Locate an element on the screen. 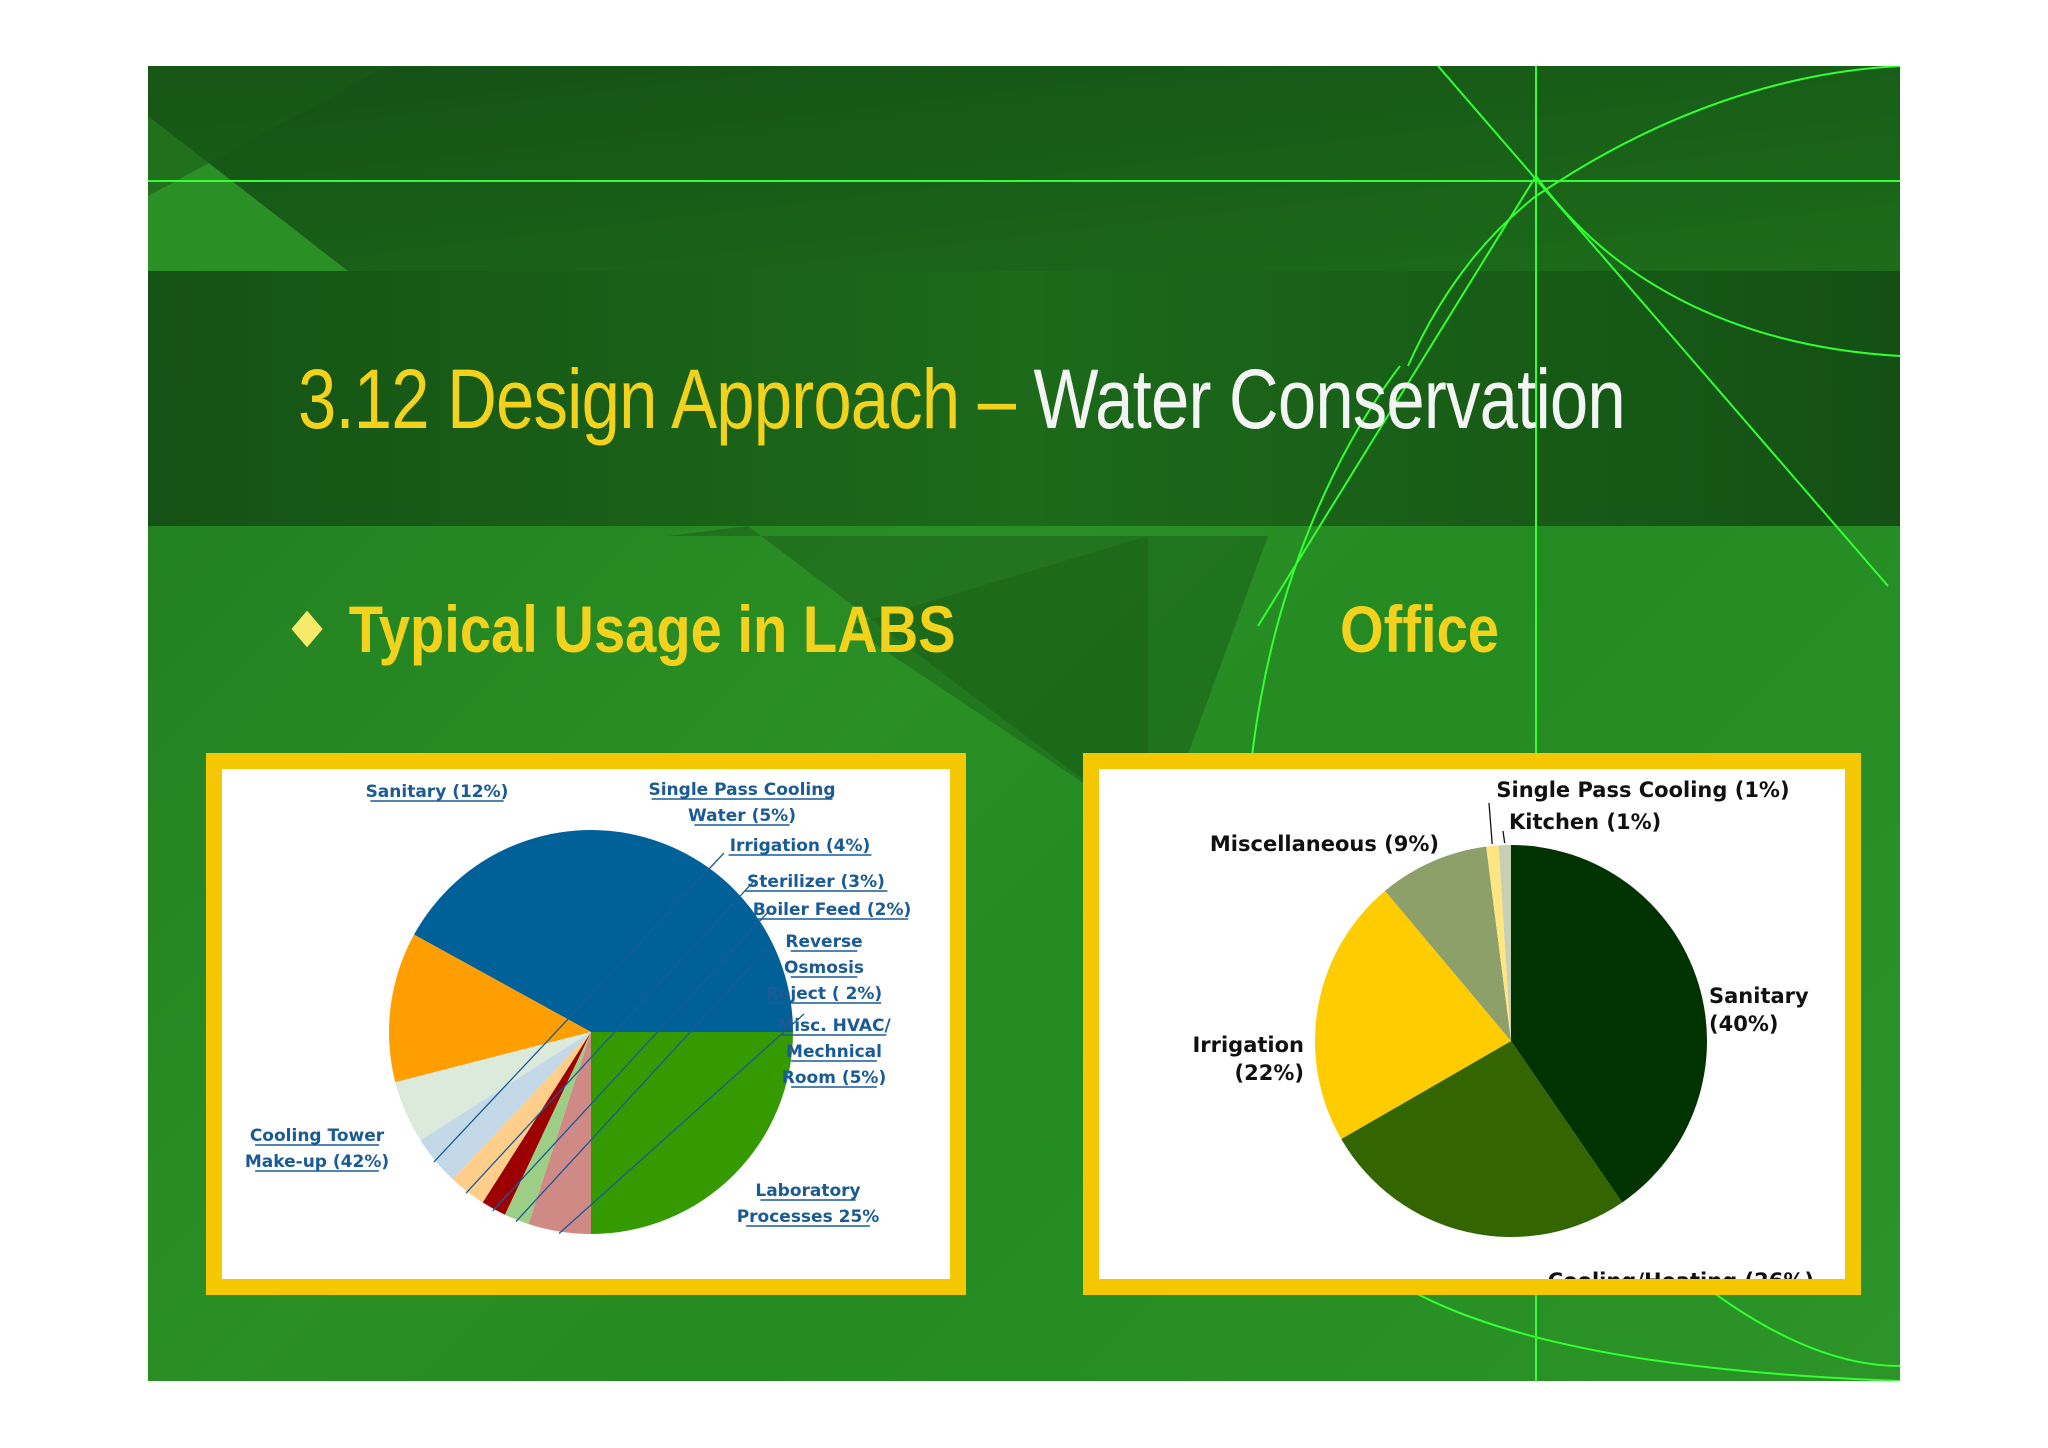  pie-slice-single-pass-cooling is located at coordinates (1498, 943).